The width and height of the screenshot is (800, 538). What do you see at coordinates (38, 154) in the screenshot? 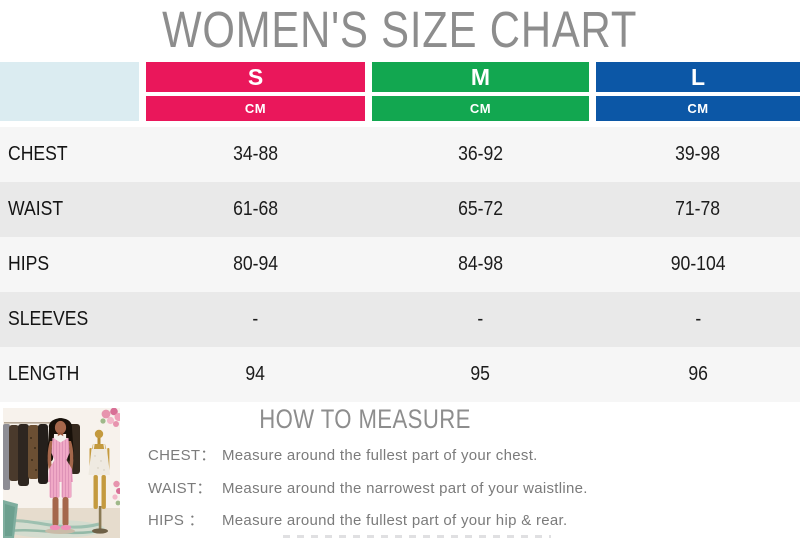
I see `row-label: CHEST` at bounding box center [38, 154].